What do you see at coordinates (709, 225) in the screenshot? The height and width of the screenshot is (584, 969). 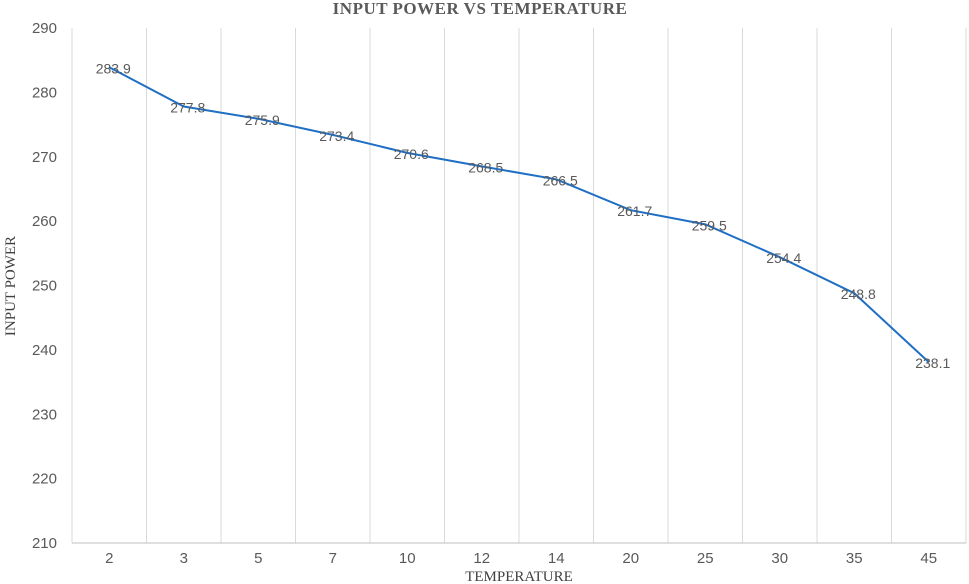 I see `data-label: 259.5` at bounding box center [709, 225].